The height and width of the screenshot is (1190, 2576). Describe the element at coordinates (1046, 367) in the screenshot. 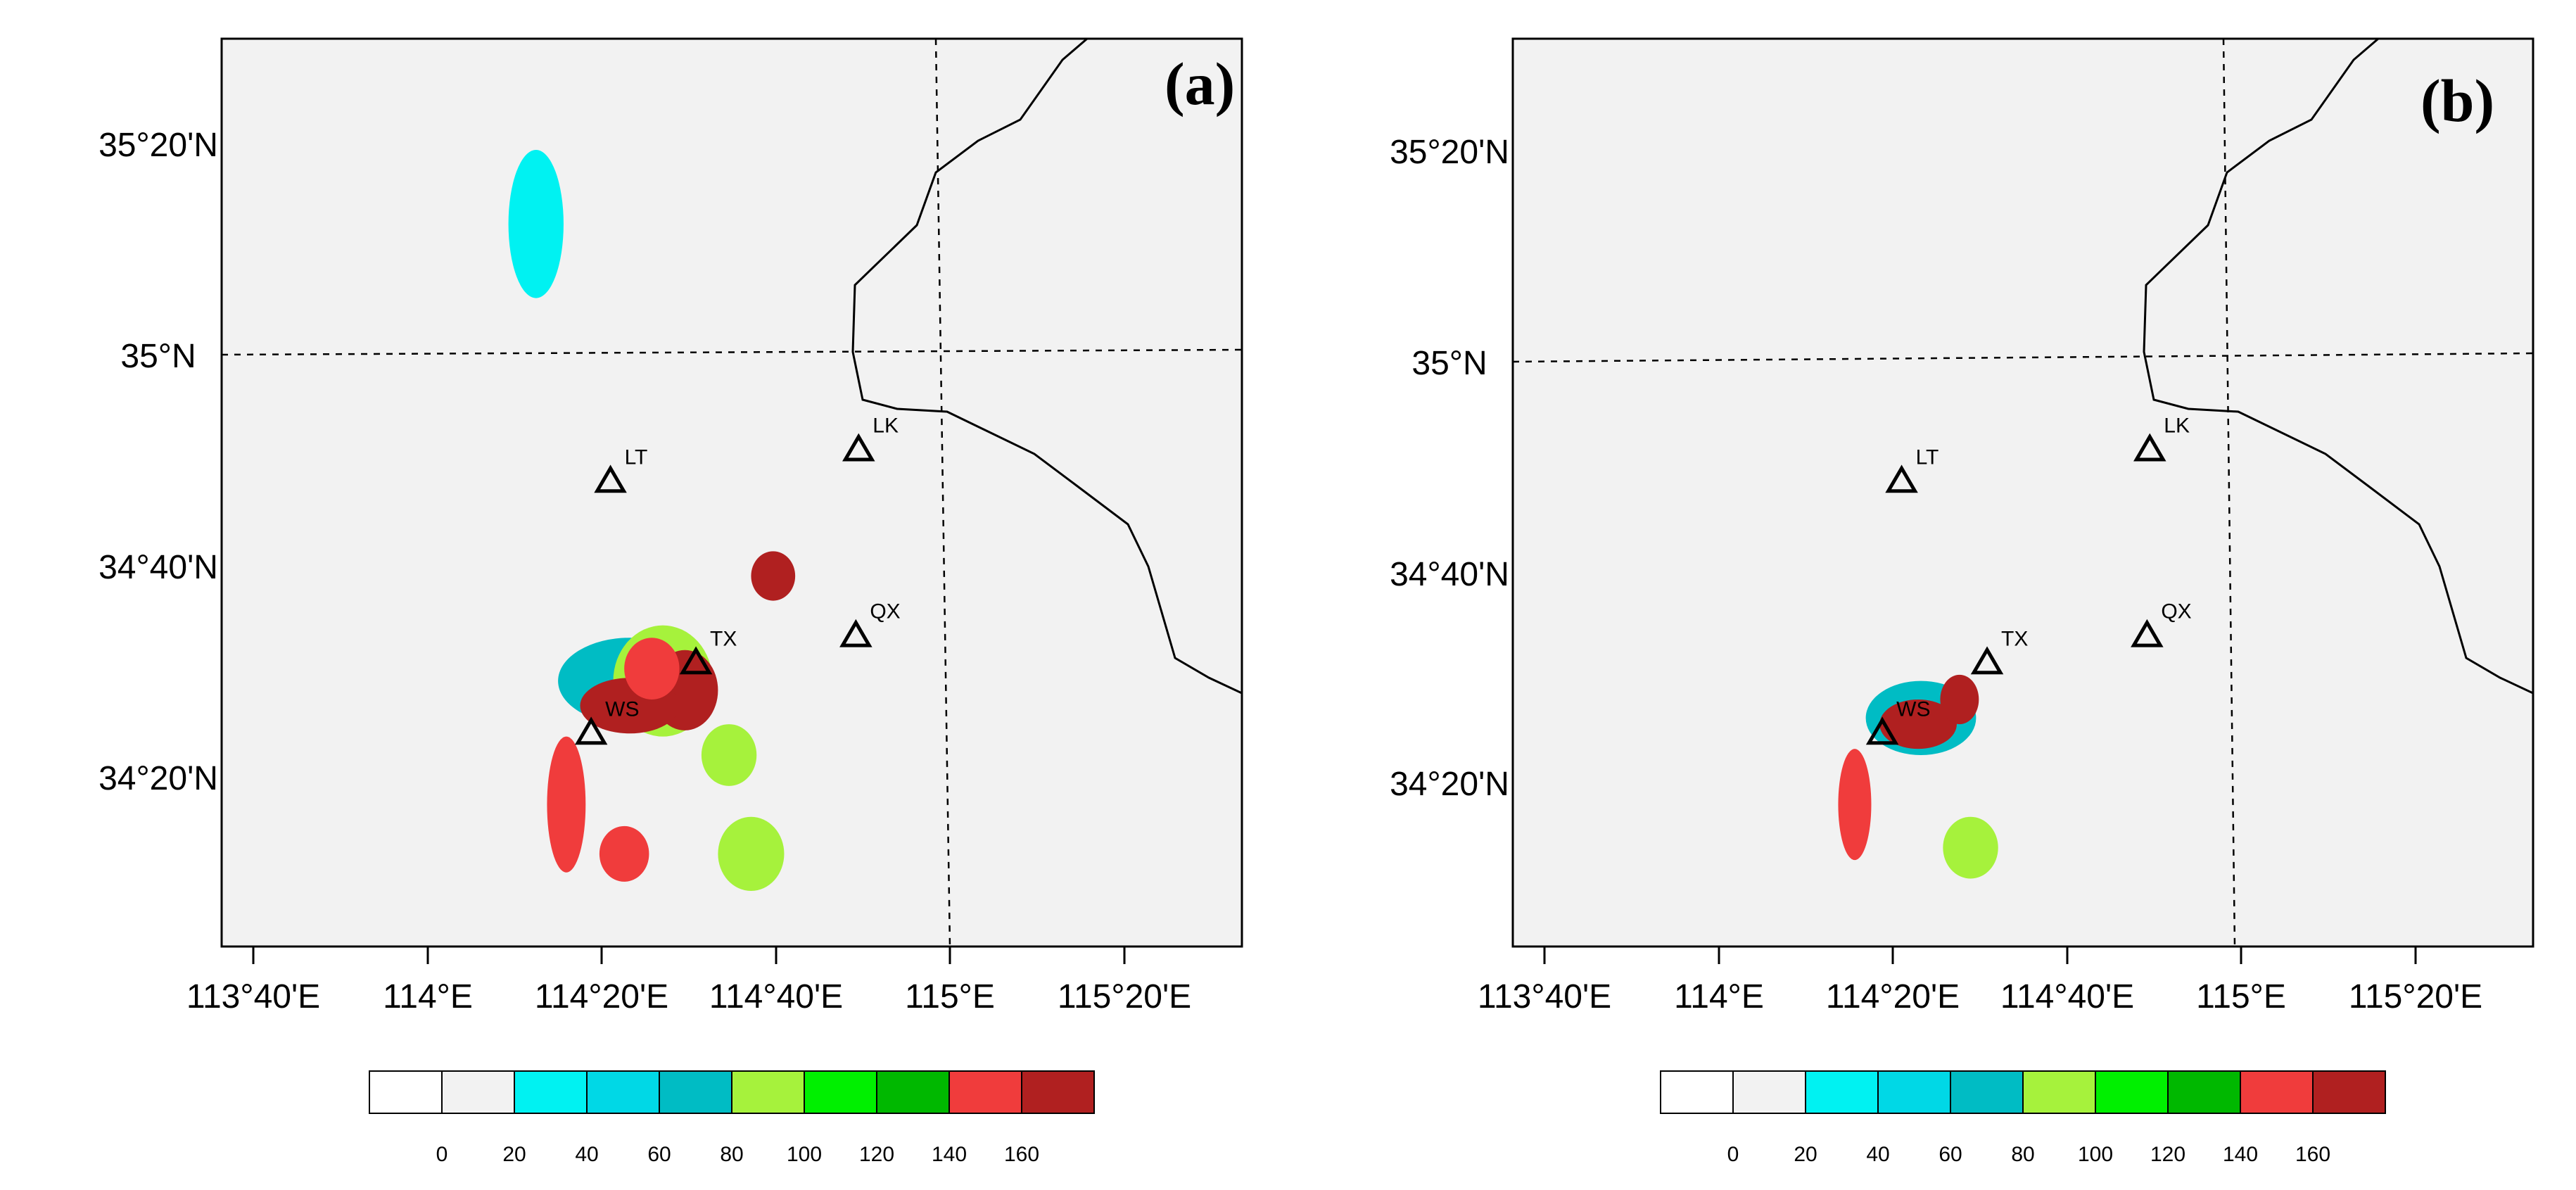

I see `province-border` at that location.